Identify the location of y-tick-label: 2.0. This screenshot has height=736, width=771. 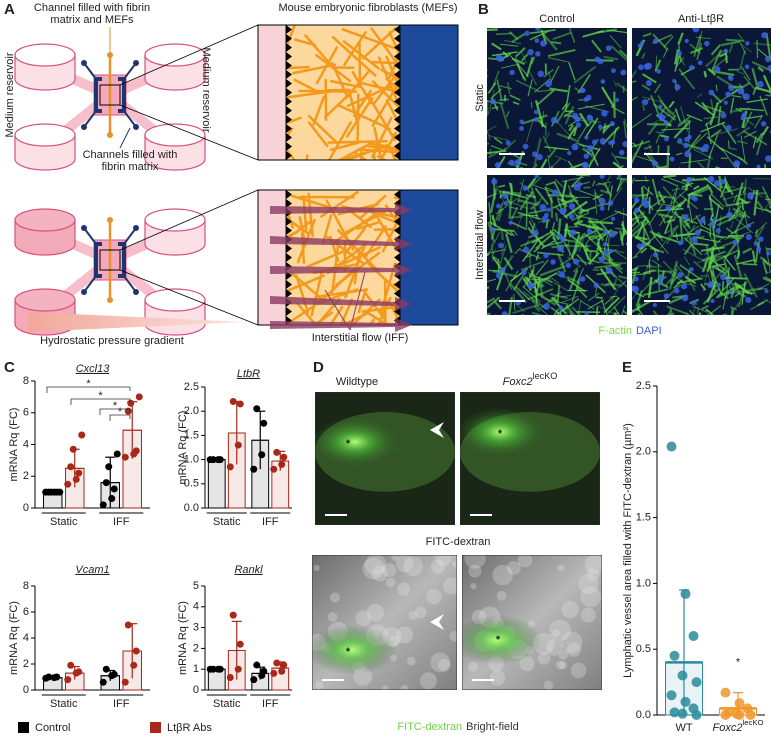
(191, 411).